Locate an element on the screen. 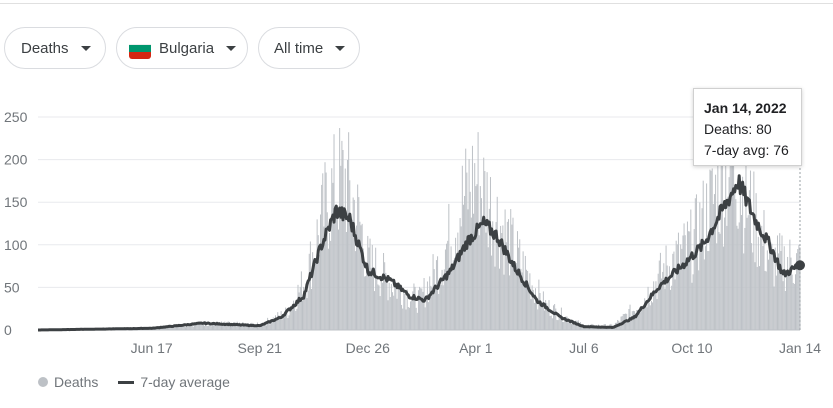 This screenshot has width=833, height=408. y-tick-label: 200 is located at coordinates (16, 160).